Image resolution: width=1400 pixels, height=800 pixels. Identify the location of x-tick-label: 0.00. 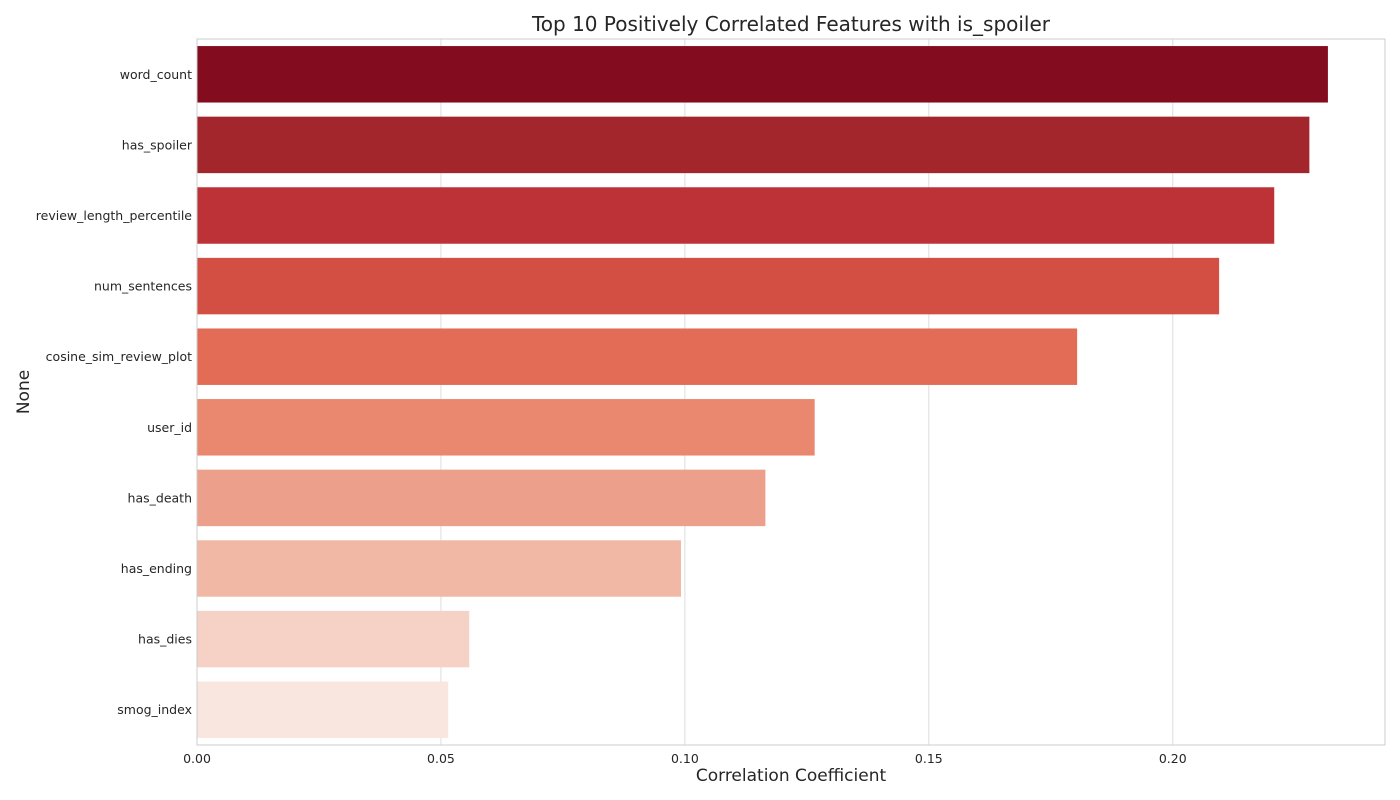
(197, 758).